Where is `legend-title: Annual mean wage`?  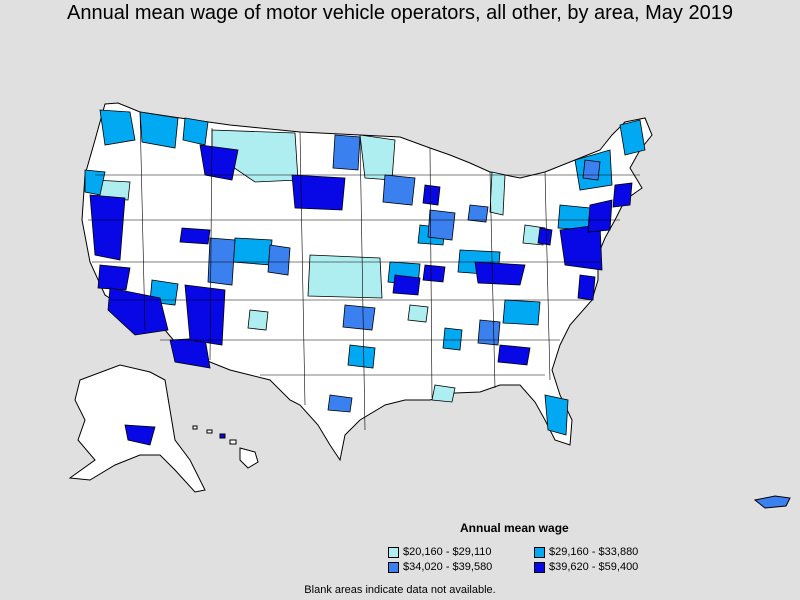 legend-title: Annual mean wage is located at coordinates (514, 528).